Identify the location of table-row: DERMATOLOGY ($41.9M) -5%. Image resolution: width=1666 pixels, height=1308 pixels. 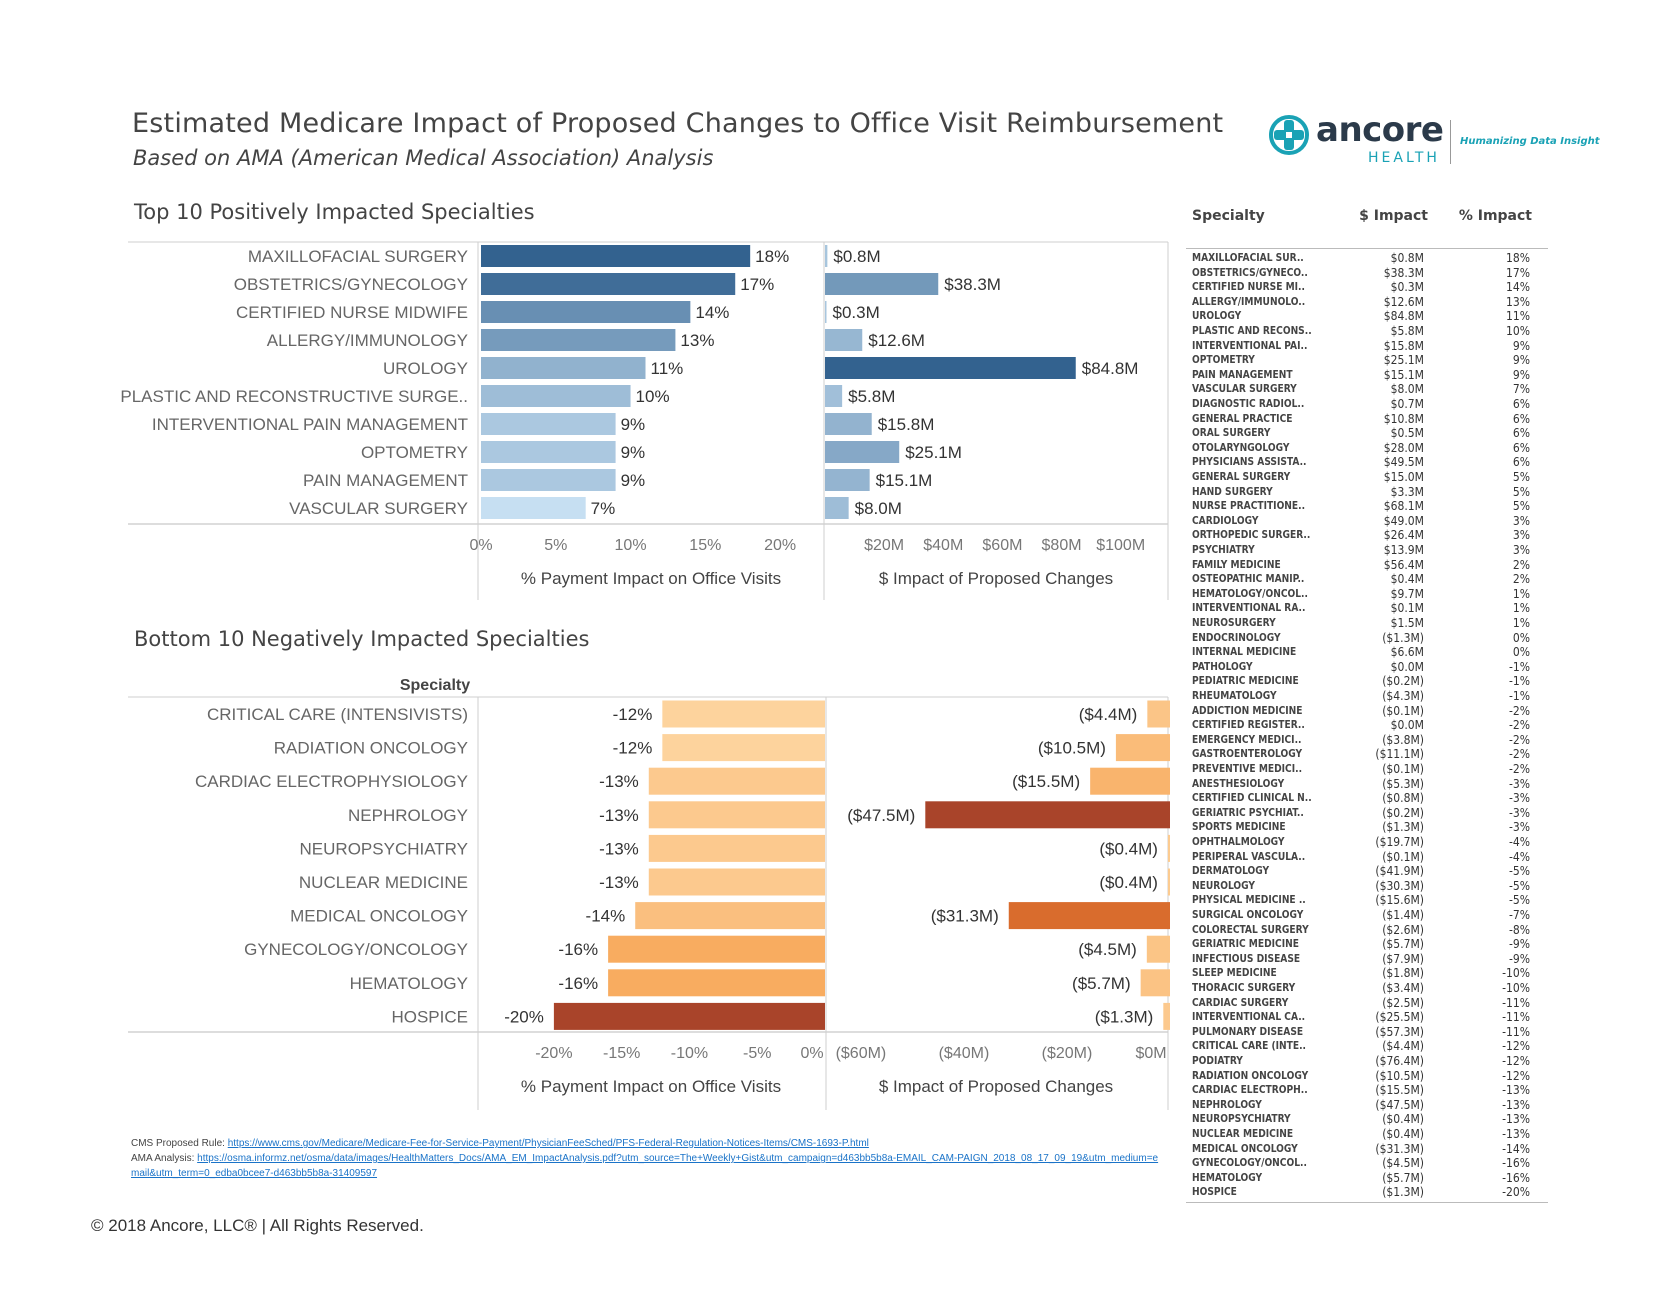
(1367, 871).